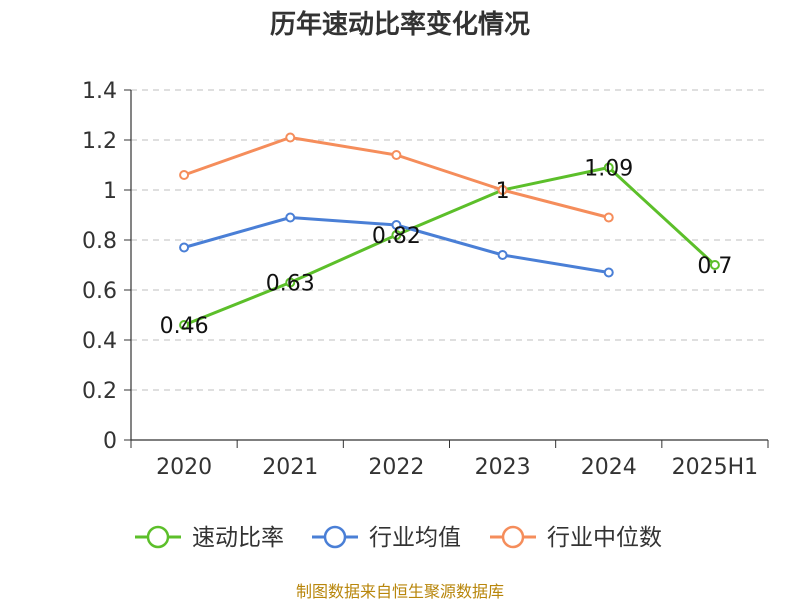 This screenshot has width=800, height=602. What do you see at coordinates (396, 467) in the screenshot?
I see `x-tick-label: 2022` at bounding box center [396, 467].